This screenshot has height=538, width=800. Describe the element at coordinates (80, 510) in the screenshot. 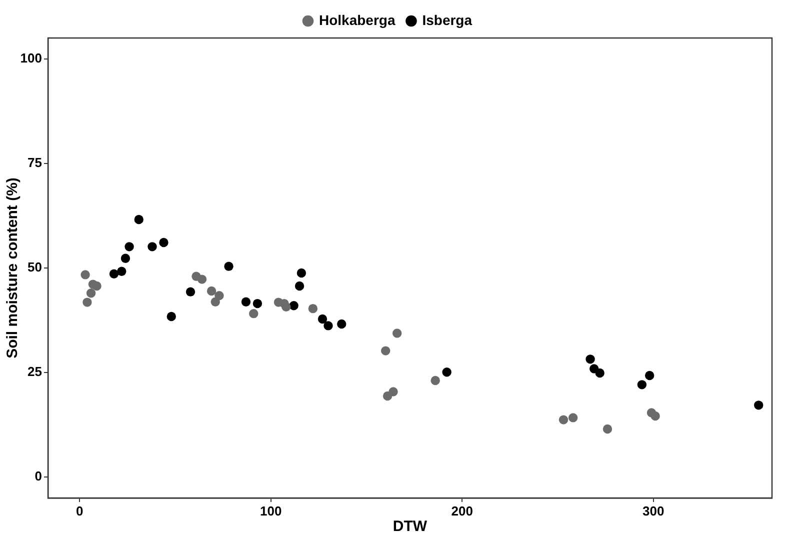

I see `x-tick-label: 0` at that location.